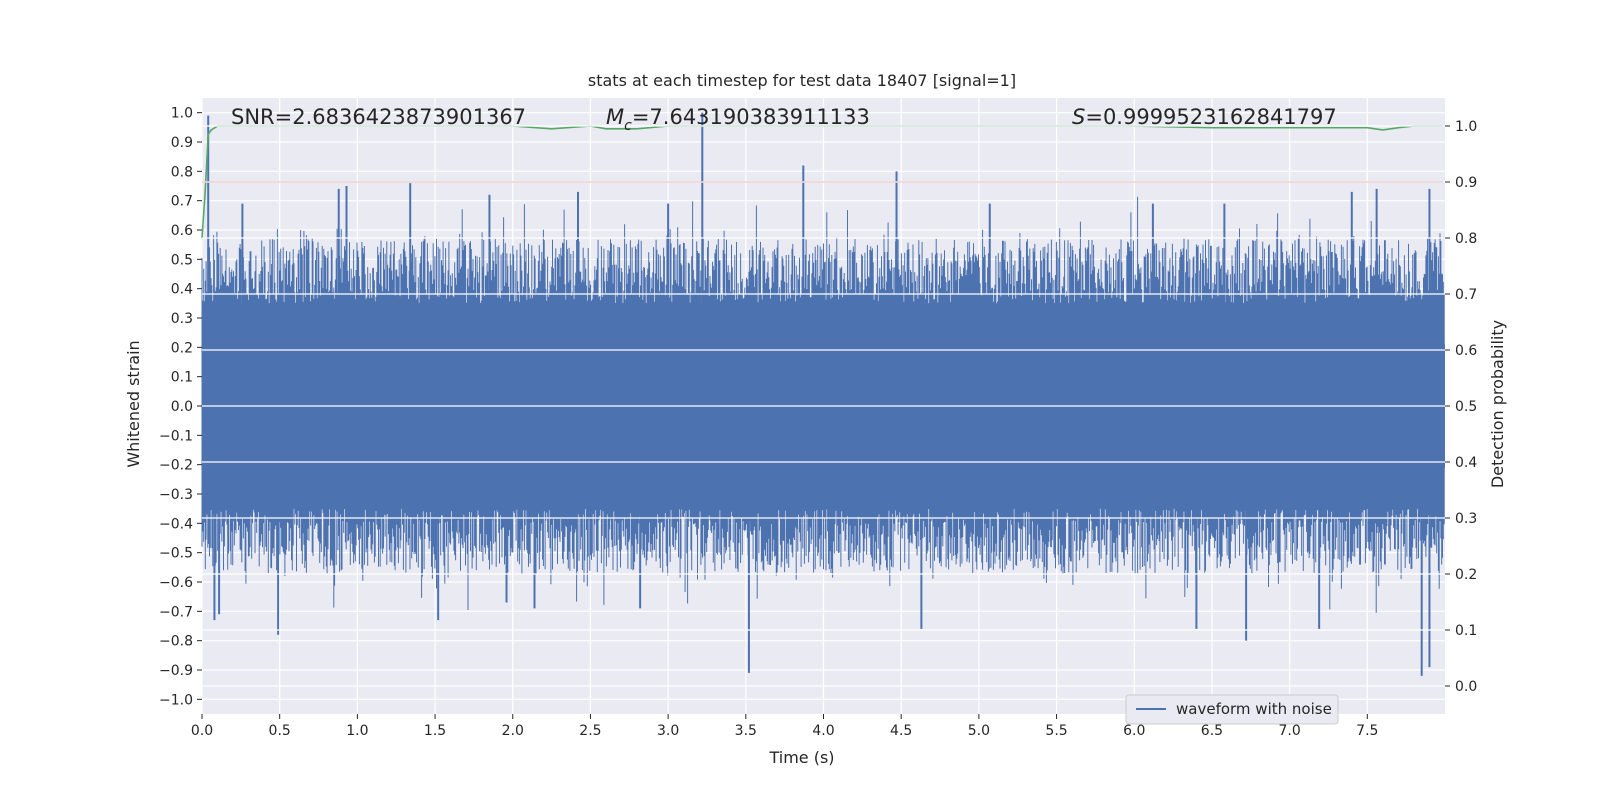 The height and width of the screenshot is (800, 1600). What do you see at coordinates (1466, 239) in the screenshot?
I see `y-right-tick-label: 0.8` at bounding box center [1466, 239].